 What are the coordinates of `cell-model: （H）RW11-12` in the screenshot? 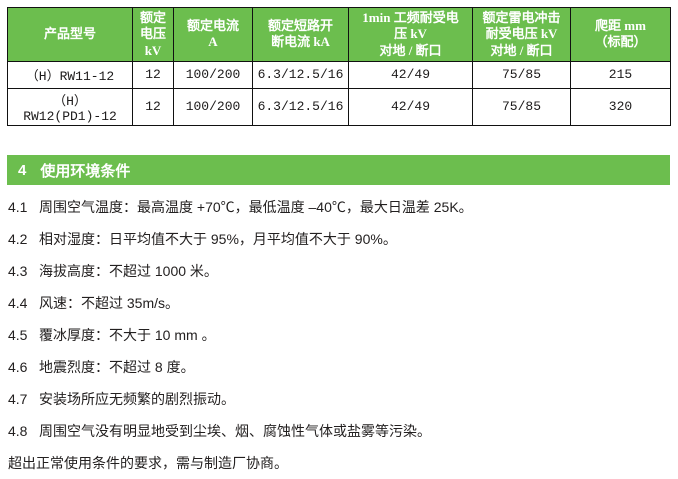 It's located at (70, 74).